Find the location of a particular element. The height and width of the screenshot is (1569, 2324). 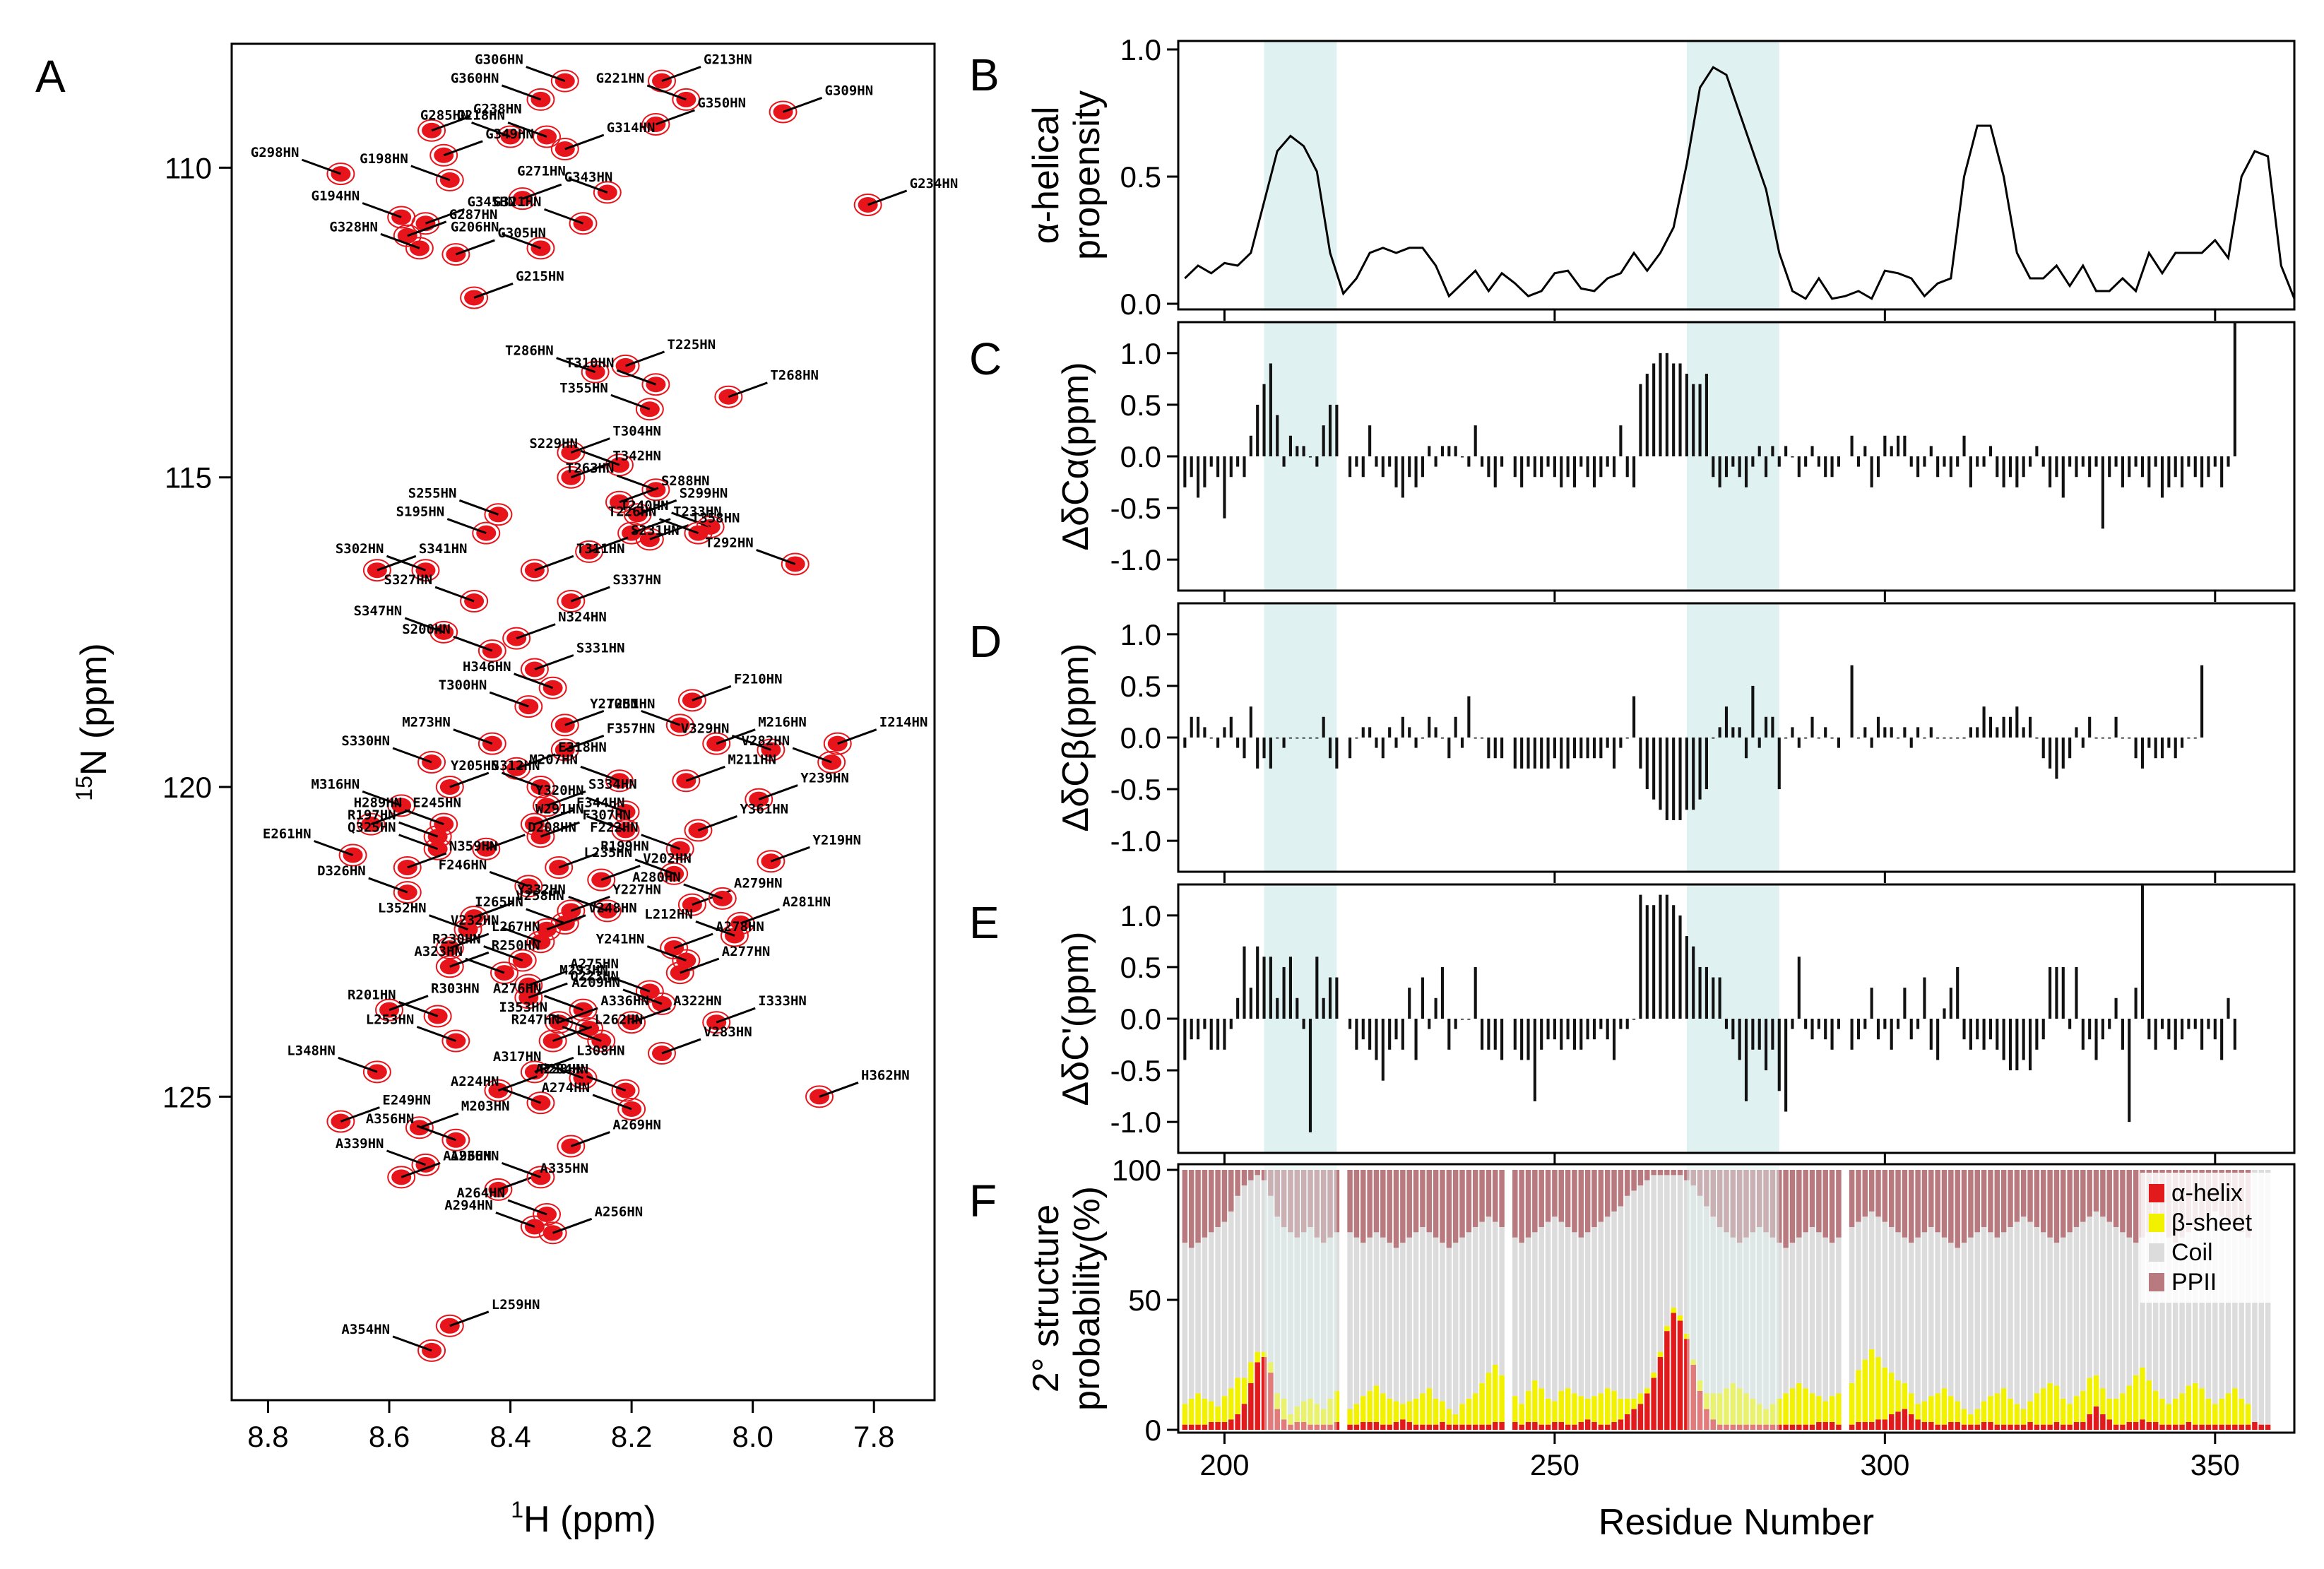

peak-a339hn is located at coordinates (413, 1162).